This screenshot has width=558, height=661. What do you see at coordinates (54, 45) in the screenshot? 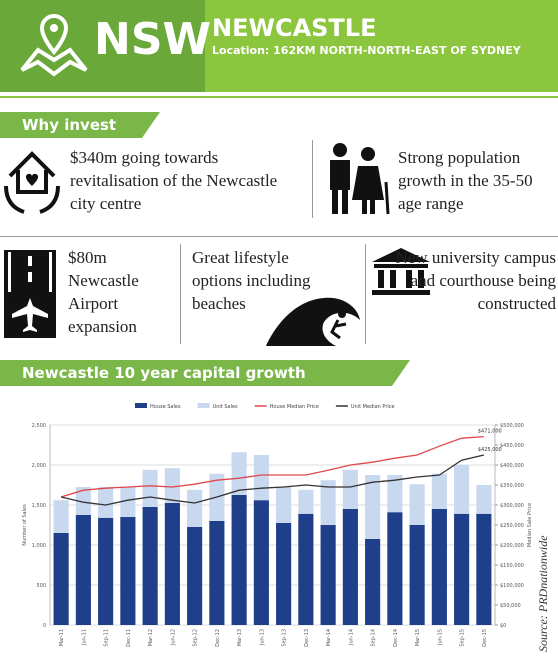
I see `map-icon` at bounding box center [54, 45].